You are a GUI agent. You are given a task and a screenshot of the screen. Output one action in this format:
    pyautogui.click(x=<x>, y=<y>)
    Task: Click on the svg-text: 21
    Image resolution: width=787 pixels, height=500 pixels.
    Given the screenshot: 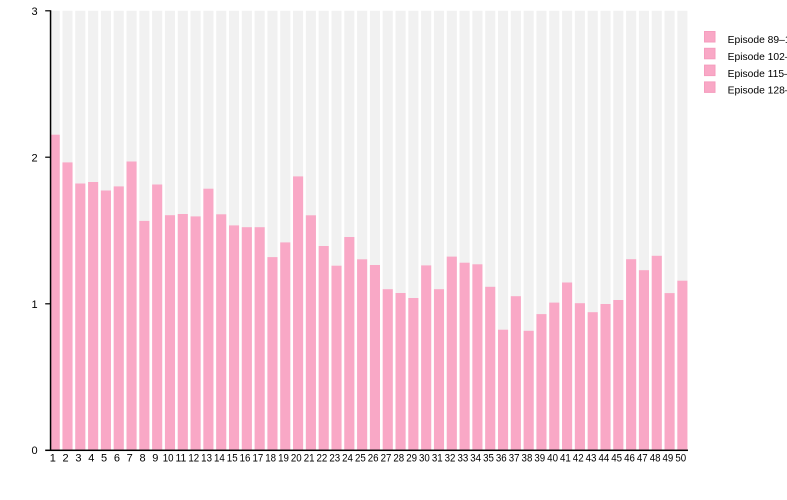 What is the action you would take?
    pyautogui.click(x=309, y=459)
    